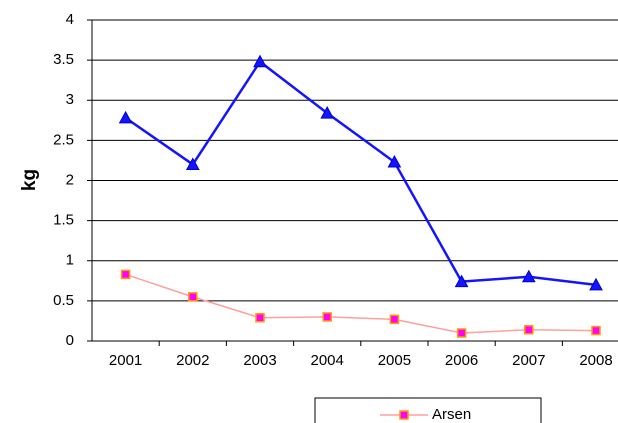 Image resolution: width=618 pixels, height=423 pixels. I want to click on y-tick-label: 1, so click(70, 260).